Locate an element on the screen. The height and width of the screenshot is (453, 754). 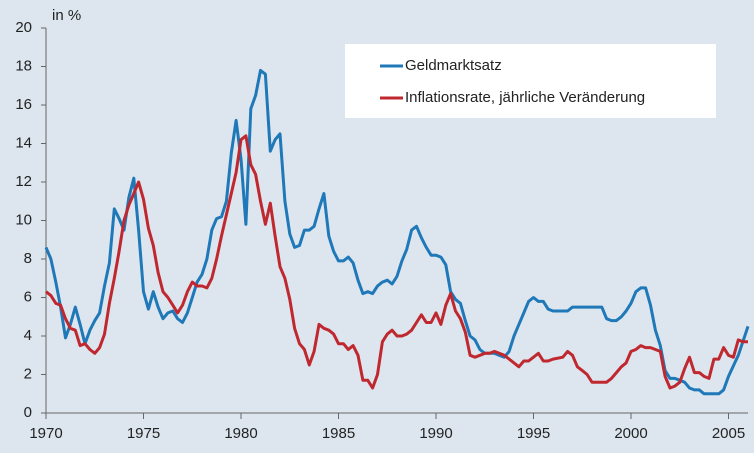
legend-label: Inflationsrate, jährliche Veränderung is located at coordinates (525, 97).